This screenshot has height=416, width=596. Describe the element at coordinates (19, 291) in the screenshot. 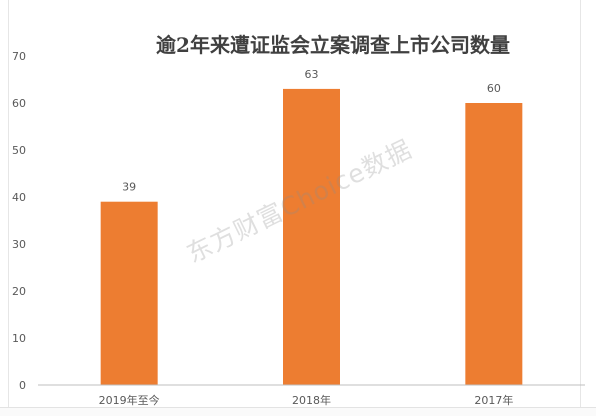

I see `y-tick-label: 20` at that location.